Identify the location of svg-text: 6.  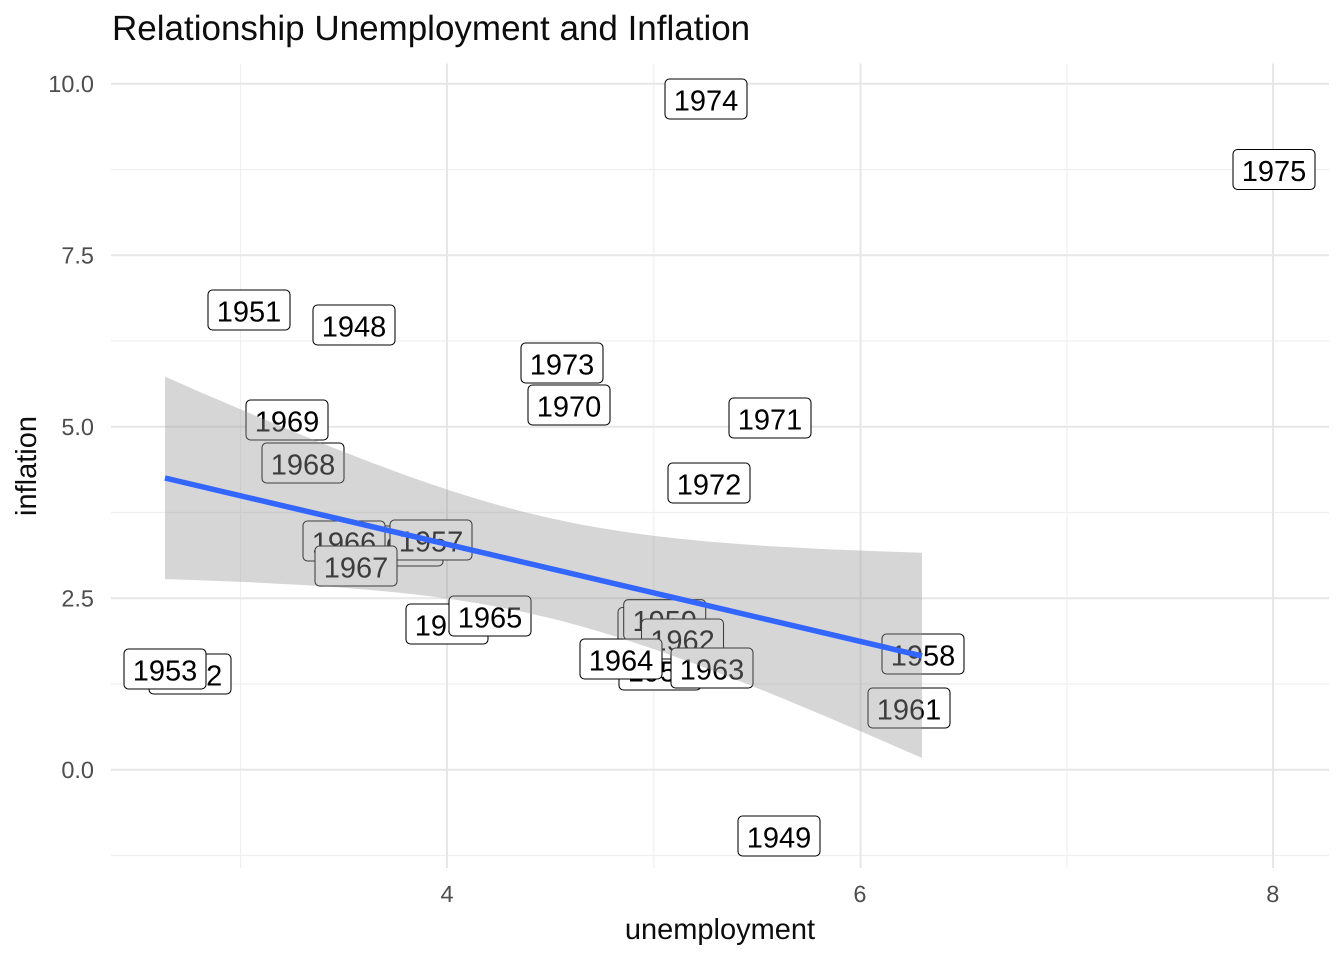
(859, 894).